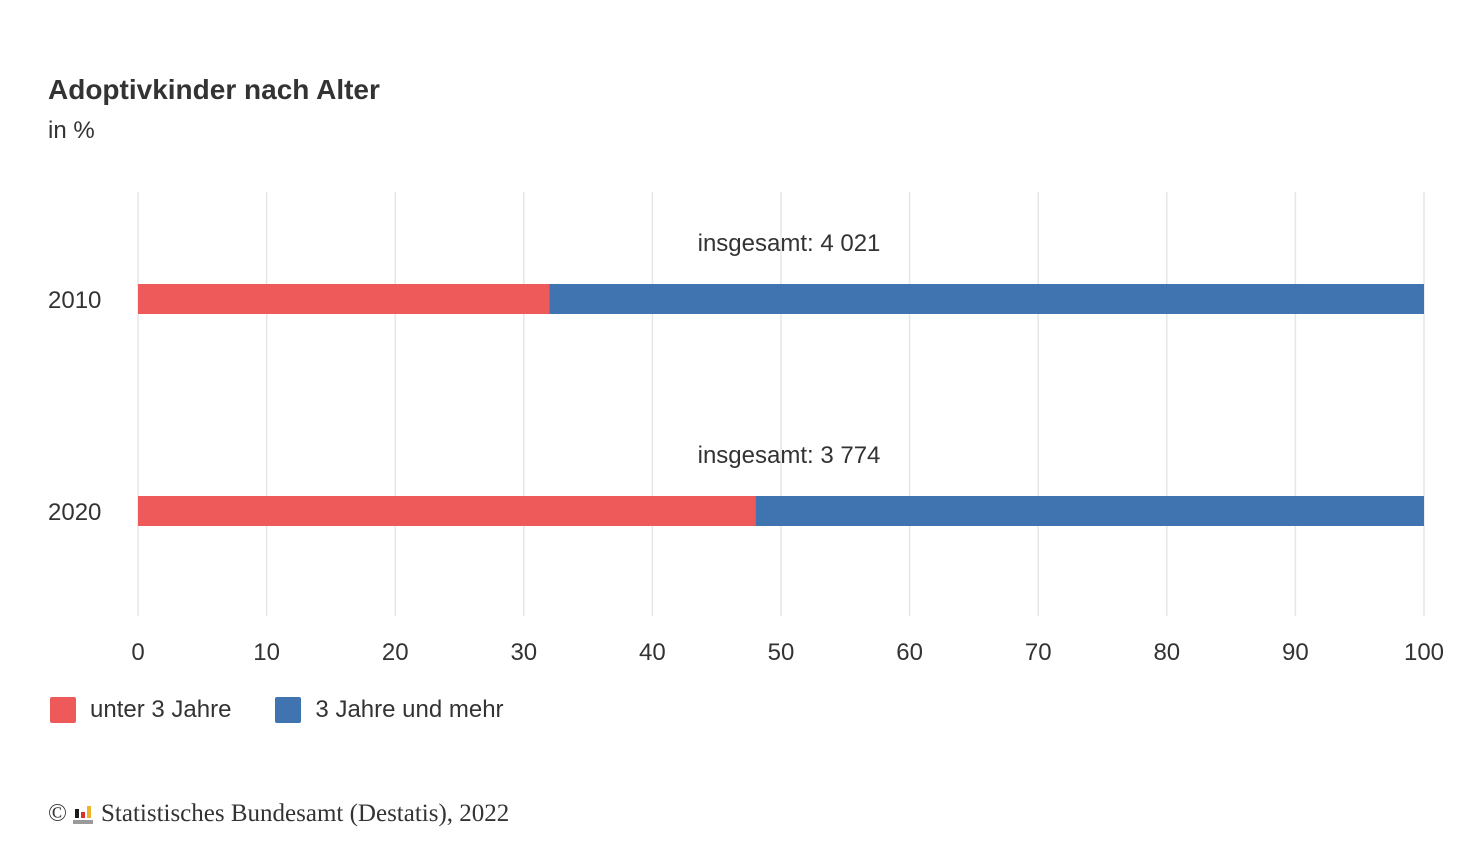 The height and width of the screenshot is (864, 1458). I want to click on legend-item-3-and-more: 3 Jahre und mehr, so click(389, 710).